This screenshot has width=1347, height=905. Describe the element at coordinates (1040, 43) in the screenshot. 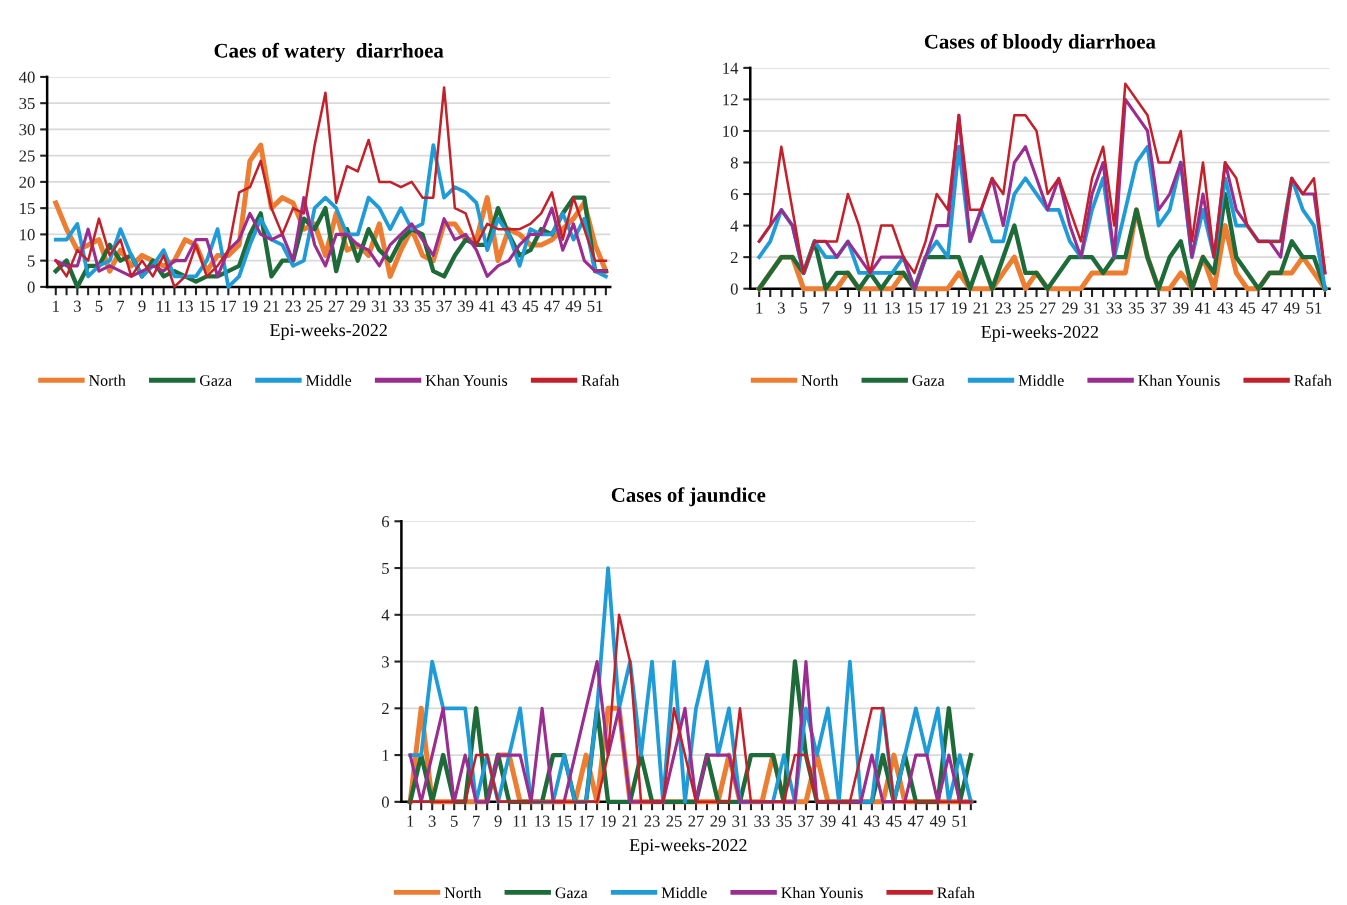

I see `chart-title: Cases of bloody diarrhoea` at that location.